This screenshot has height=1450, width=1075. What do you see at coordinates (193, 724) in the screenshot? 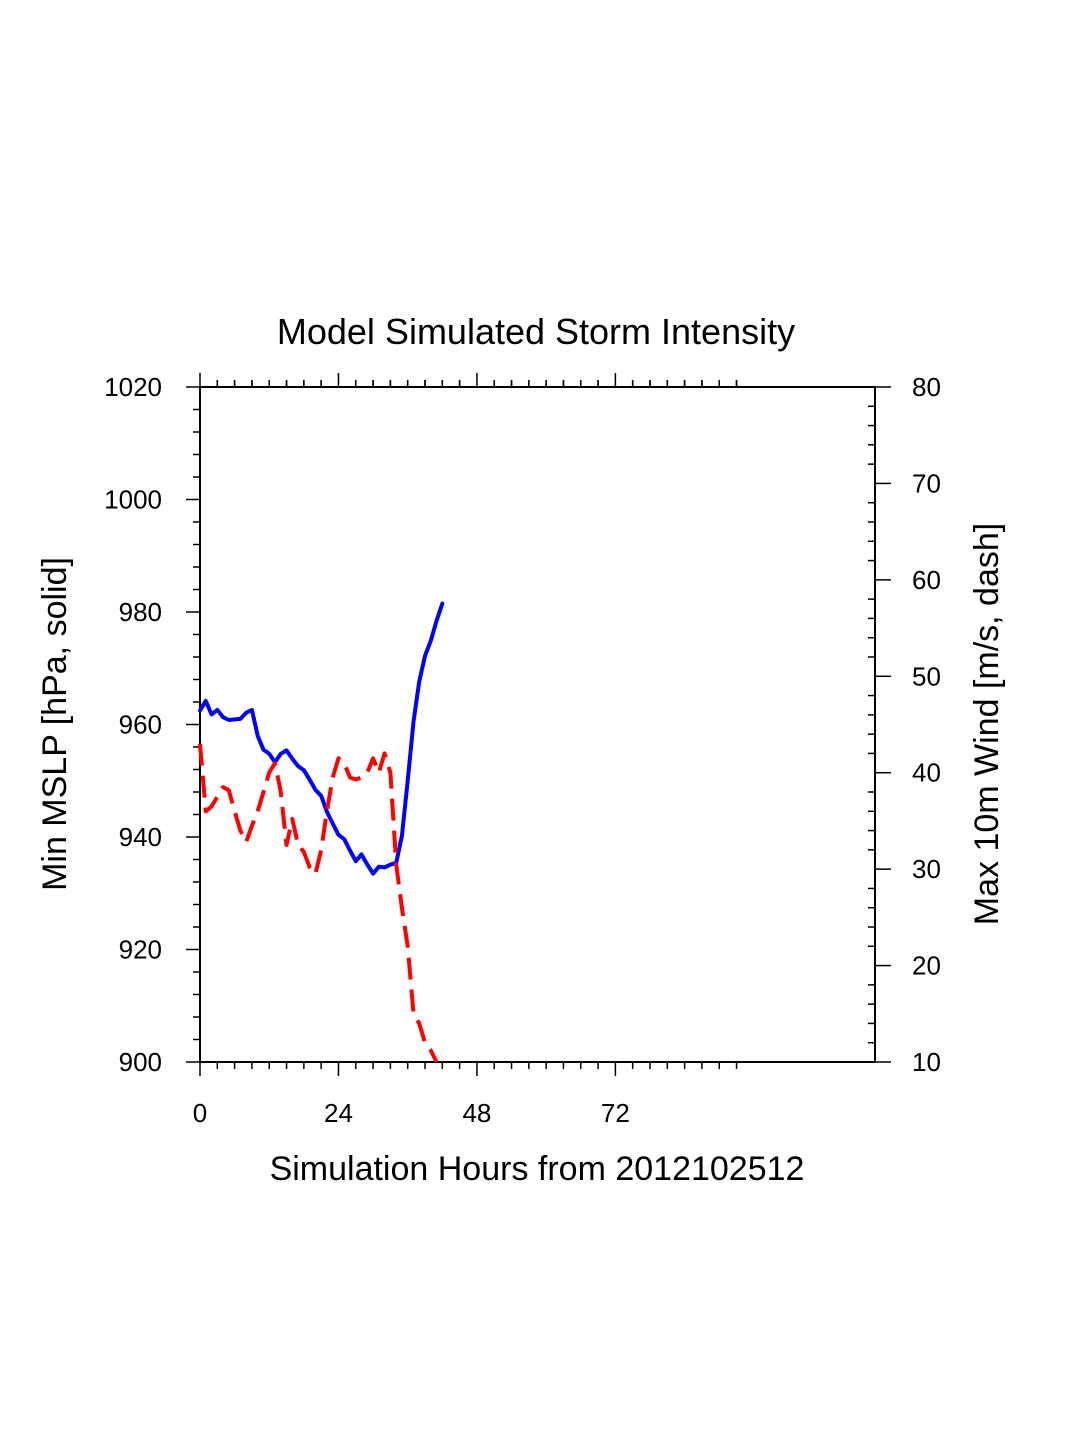
I see `left-y-ticks` at bounding box center [193, 724].